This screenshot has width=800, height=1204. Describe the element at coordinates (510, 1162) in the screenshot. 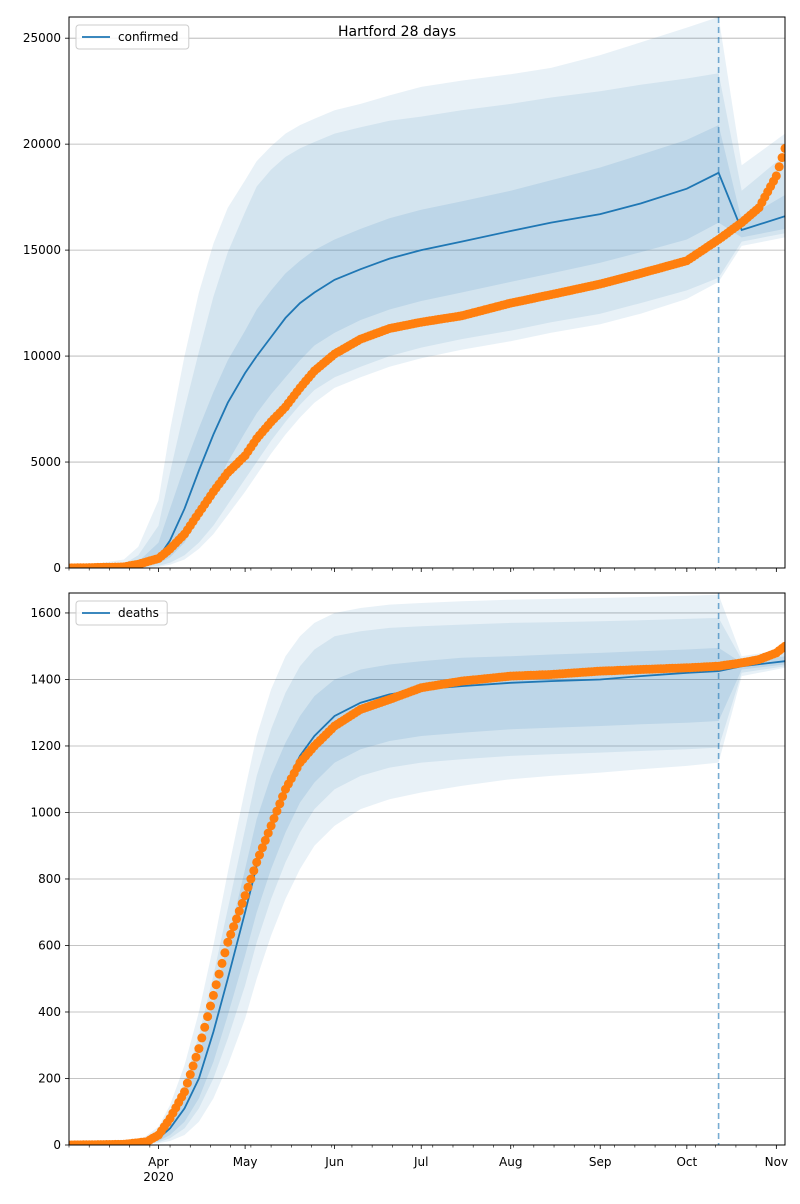

I see `x-tick-label: Aug` at that location.